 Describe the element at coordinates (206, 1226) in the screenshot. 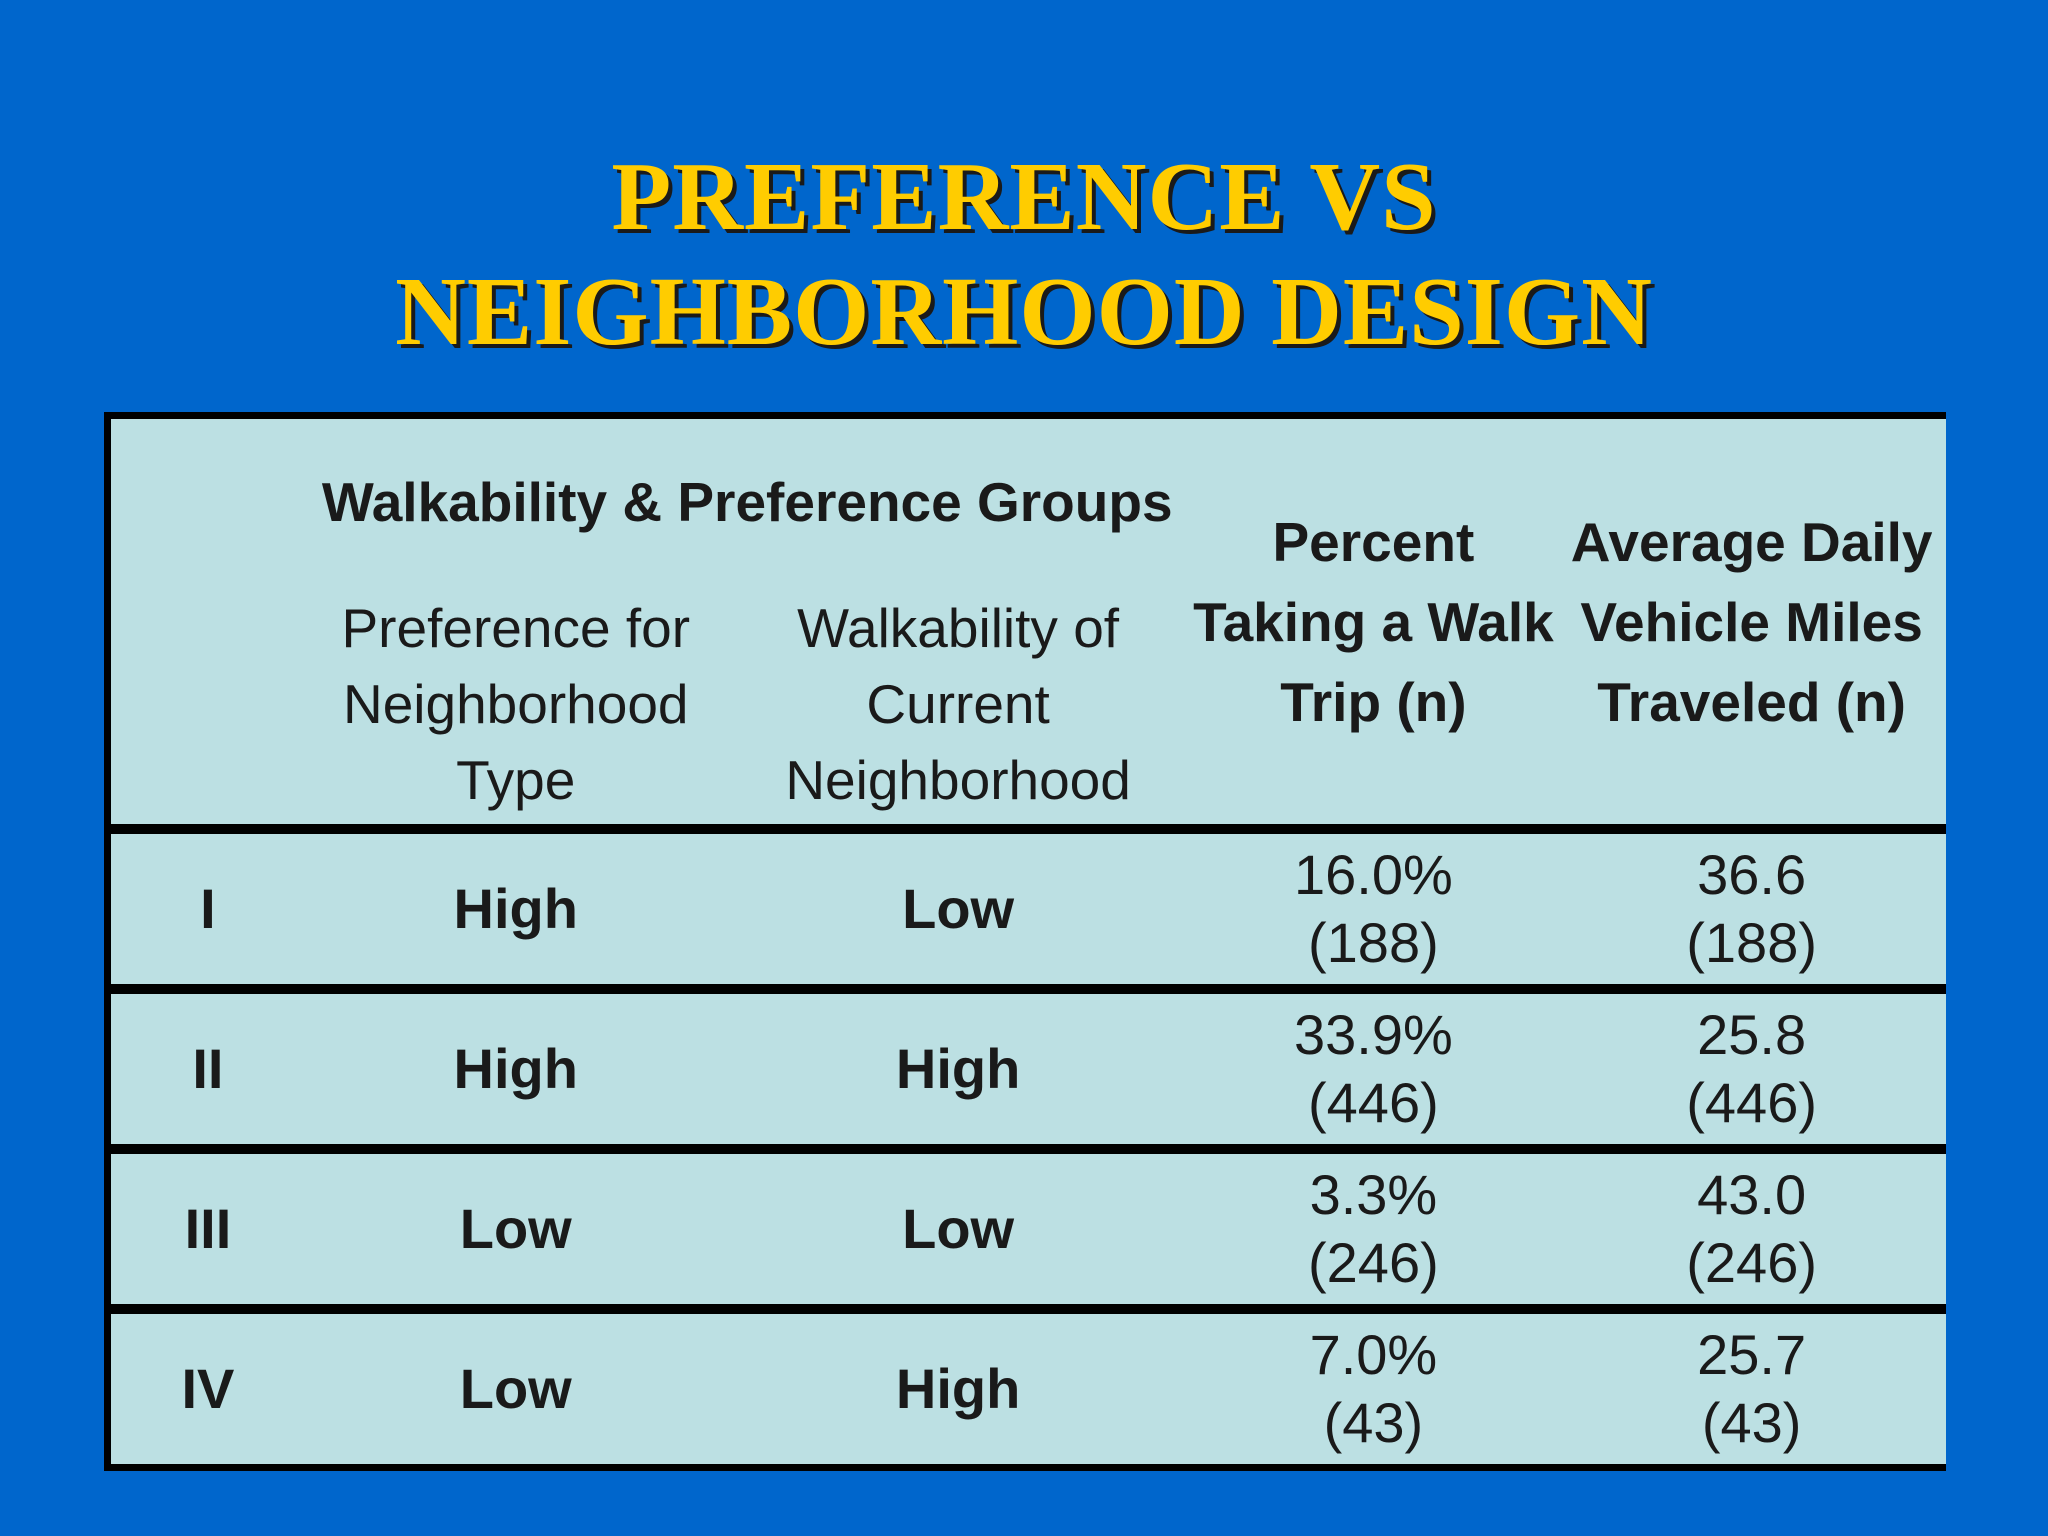

I see `group-cell: III` at that location.